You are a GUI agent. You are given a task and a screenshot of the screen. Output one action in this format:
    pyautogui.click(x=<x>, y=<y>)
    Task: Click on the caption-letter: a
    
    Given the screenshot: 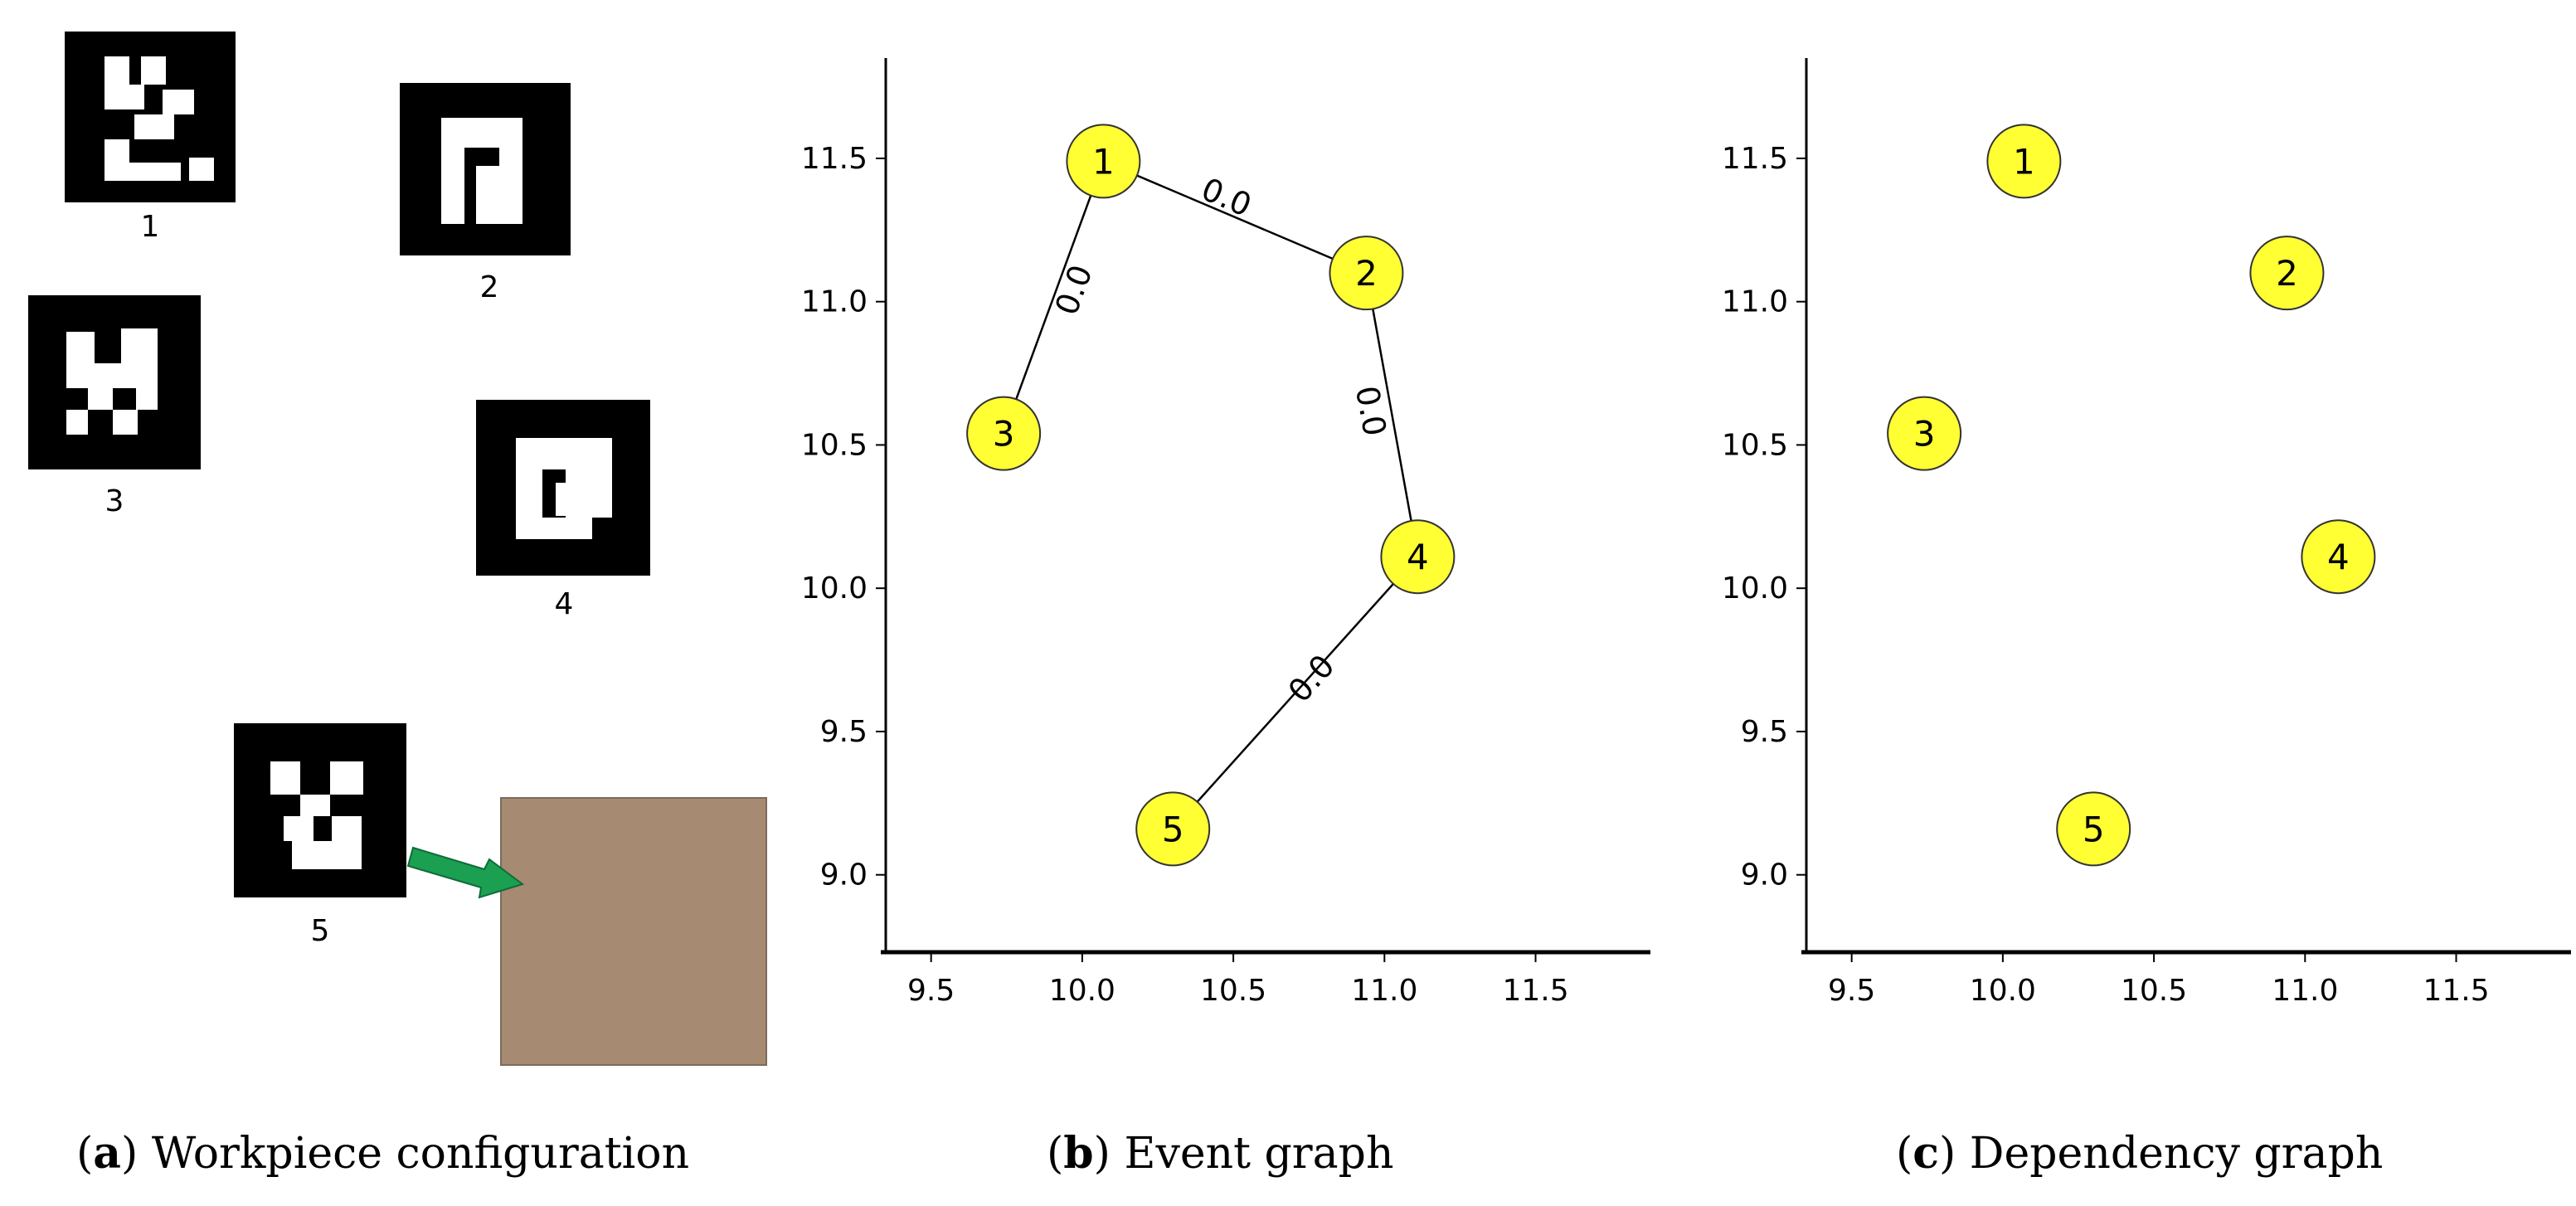 What is the action you would take?
    pyautogui.click(x=107, y=1153)
    